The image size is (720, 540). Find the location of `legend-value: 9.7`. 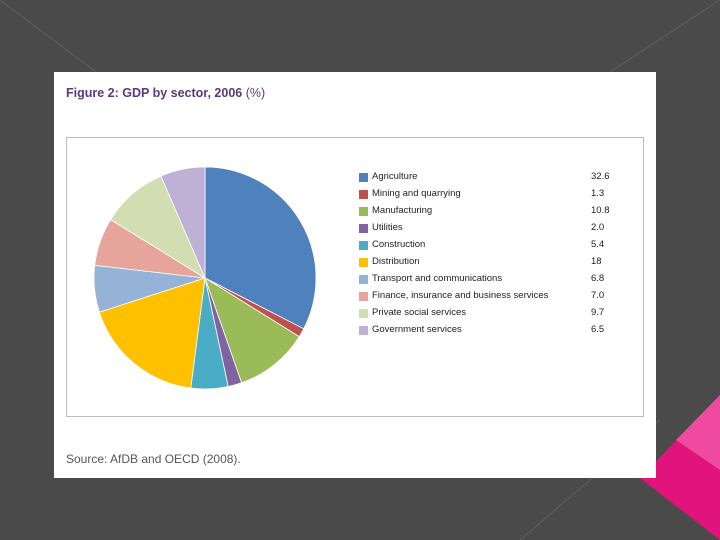

legend-value: 9.7 is located at coordinates (598, 312).